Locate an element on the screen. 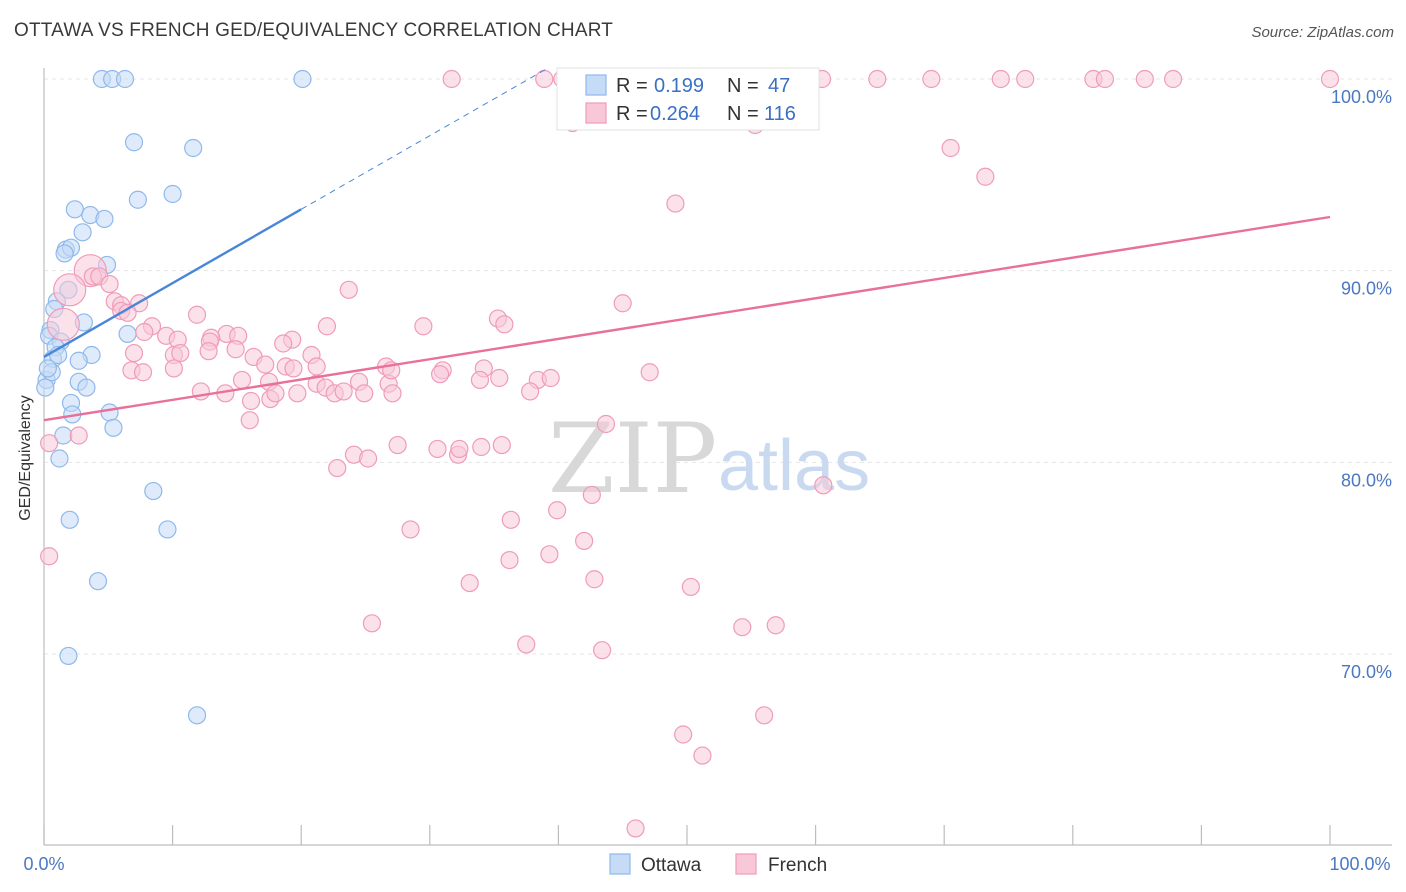  ottawa-trend-extension is located at coordinates (423, 139).